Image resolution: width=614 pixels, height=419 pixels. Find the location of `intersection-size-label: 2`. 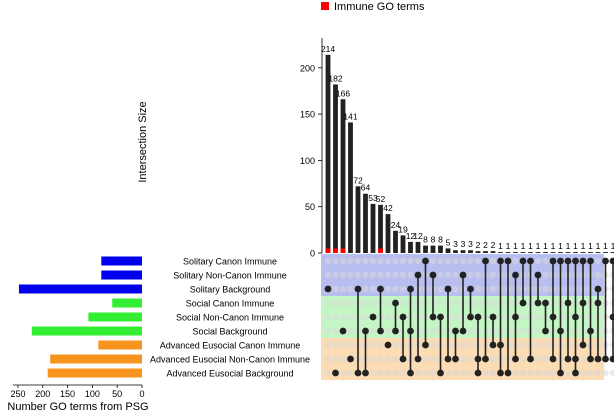

intersection-size-label: 2 is located at coordinates (478, 245).